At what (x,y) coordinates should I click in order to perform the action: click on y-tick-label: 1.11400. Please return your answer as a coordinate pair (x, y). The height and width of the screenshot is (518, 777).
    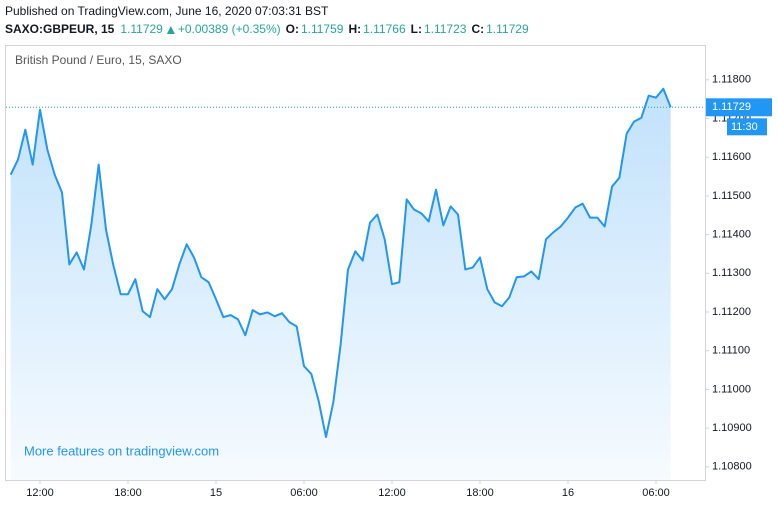
    Looking at the image, I should click on (731, 235).